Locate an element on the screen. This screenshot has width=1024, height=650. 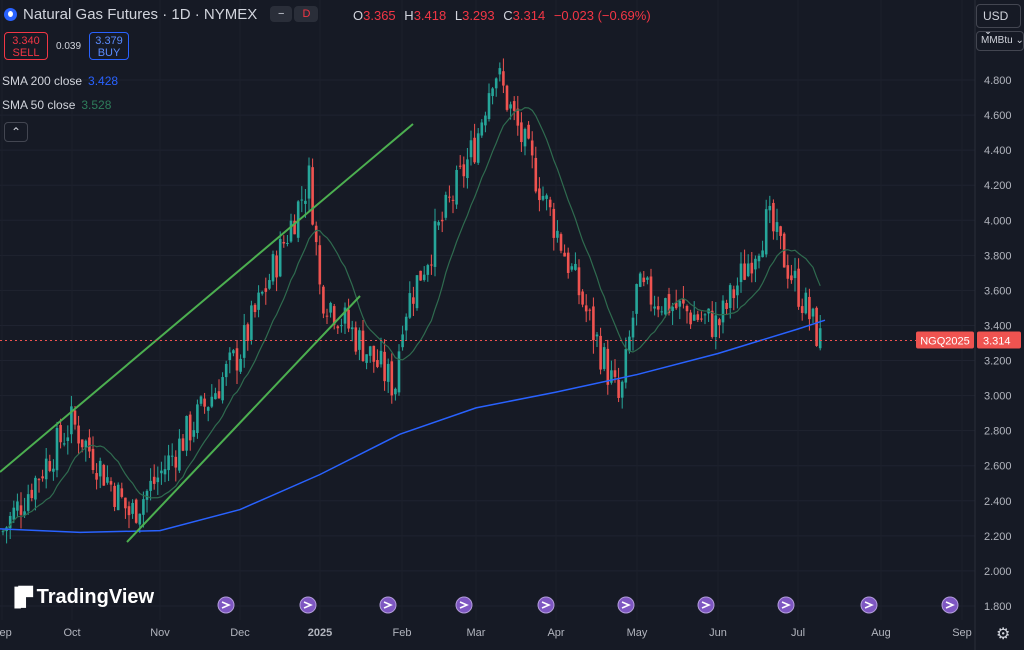
y-tick-label: 4.800 is located at coordinates (998, 81).